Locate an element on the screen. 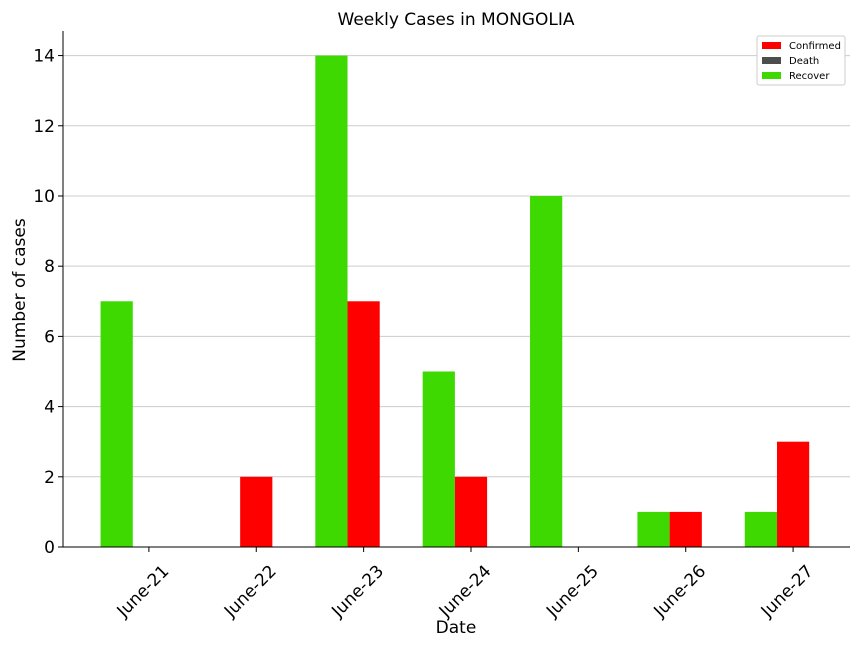 The height and width of the screenshot is (648, 864). x-tick-label: June-24 is located at coordinates (465, 591).